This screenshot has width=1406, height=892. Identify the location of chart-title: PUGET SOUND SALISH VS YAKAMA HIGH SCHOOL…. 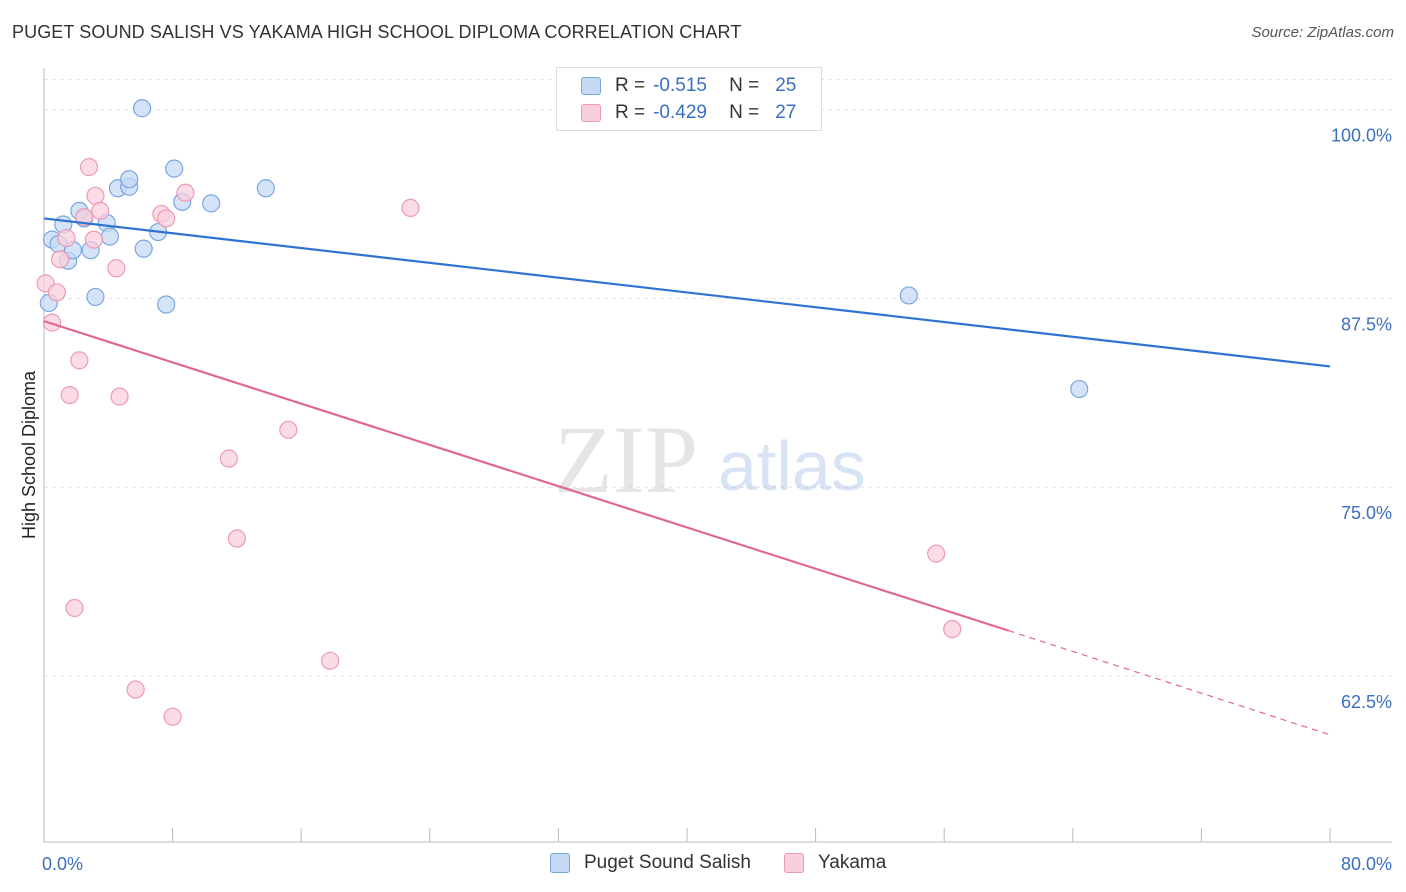
(377, 32).